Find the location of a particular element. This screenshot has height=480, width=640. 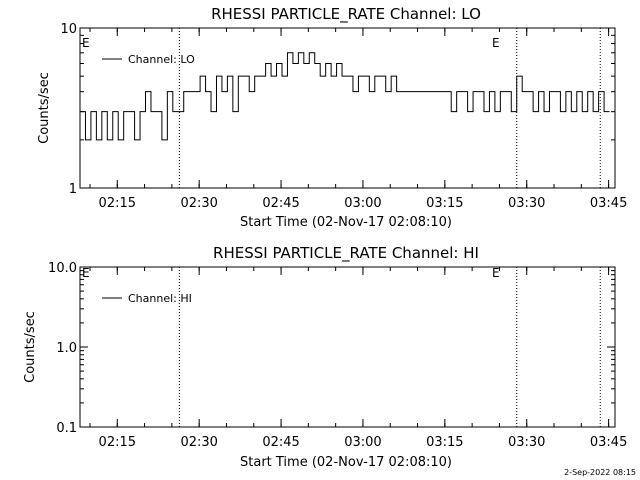

footer-date: 2-Sep-2022 08:15 is located at coordinates (600, 472).